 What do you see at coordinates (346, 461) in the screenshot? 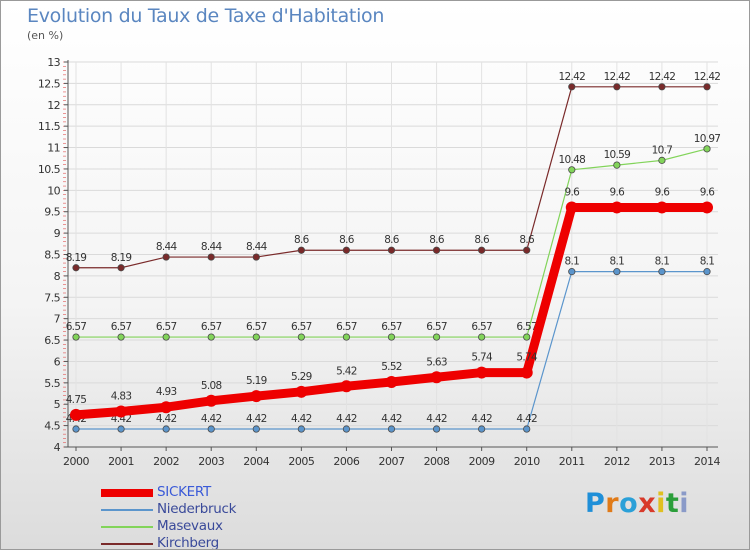
I see `x-tick-label: 2006` at bounding box center [346, 461].